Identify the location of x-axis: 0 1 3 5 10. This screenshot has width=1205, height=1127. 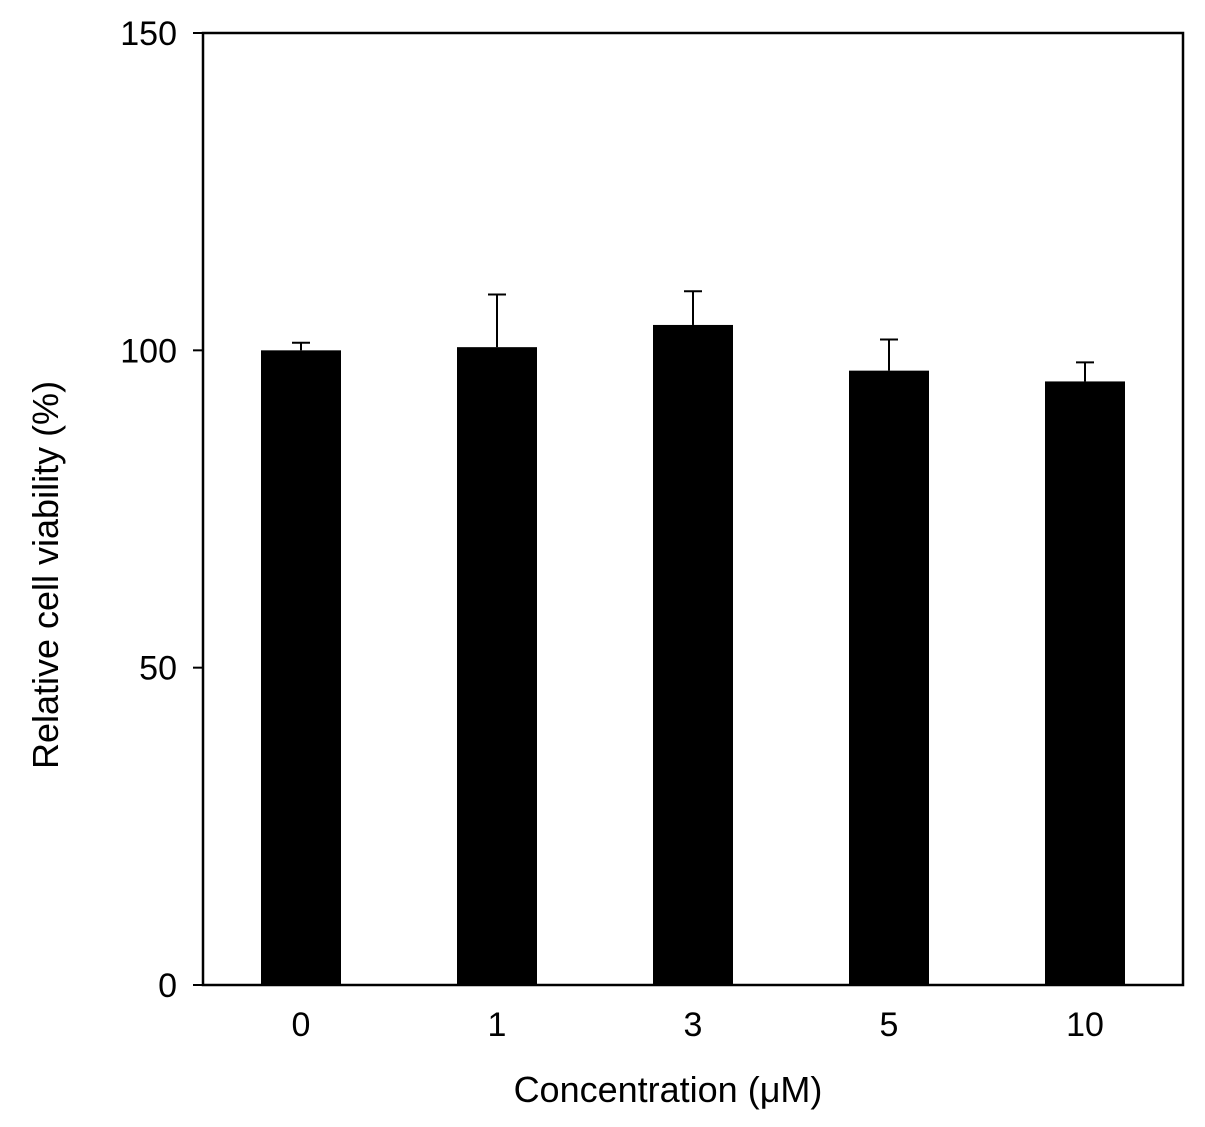
(698, 1025).